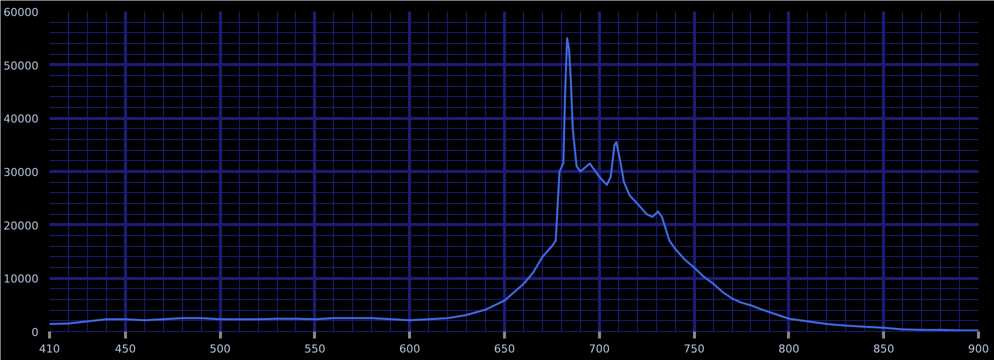 This screenshot has width=994, height=360. What do you see at coordinates (21, 172) in the screenshot?
I see `y-tick-label: 30000` at bounding box center [21, 172].